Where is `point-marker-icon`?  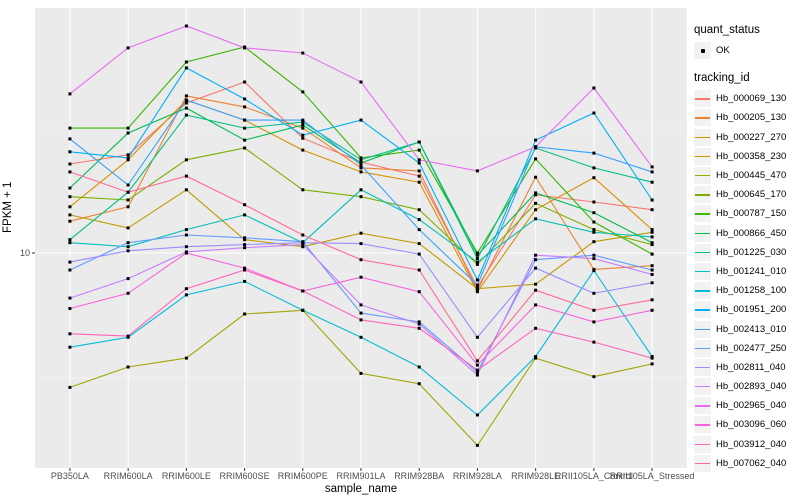
point-marker-icon is located at coordinates (702, 50).